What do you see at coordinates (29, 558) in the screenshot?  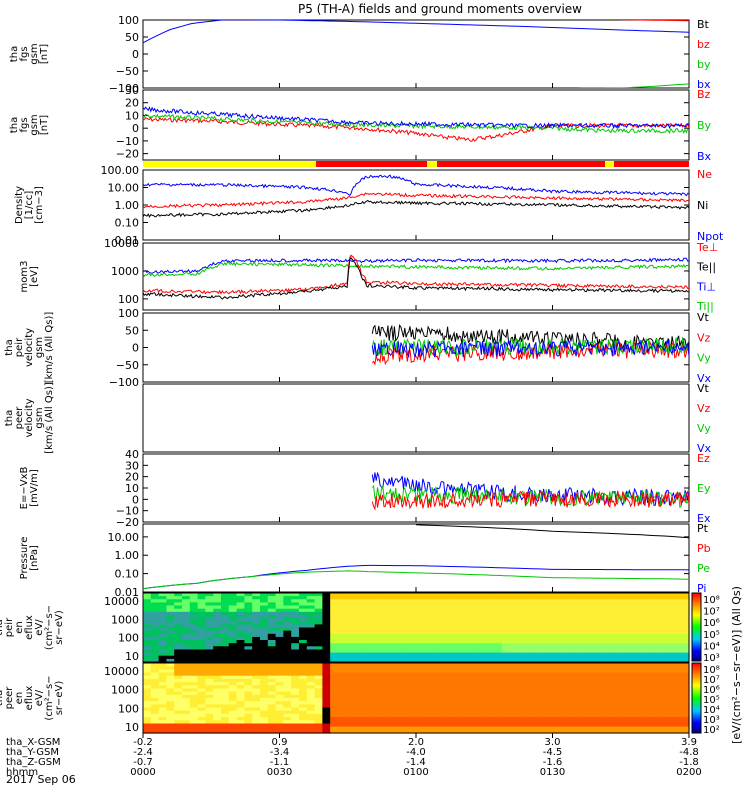 I see `panel-pressure-ylabel: Pressure [nPa]` at bounding box center [29, 558].